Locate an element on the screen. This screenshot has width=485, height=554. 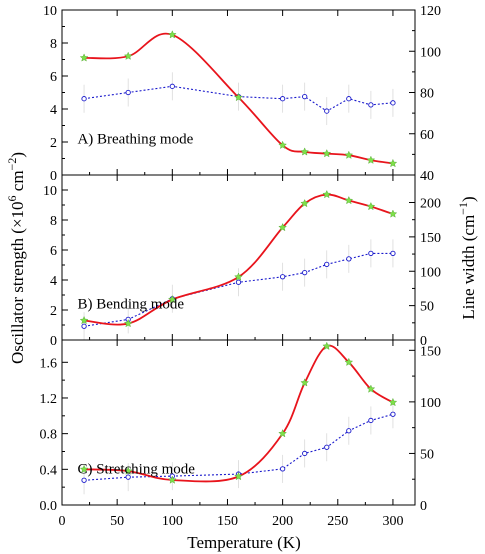
y-right-tick-label: 120 is located at coordinates (430, 11).